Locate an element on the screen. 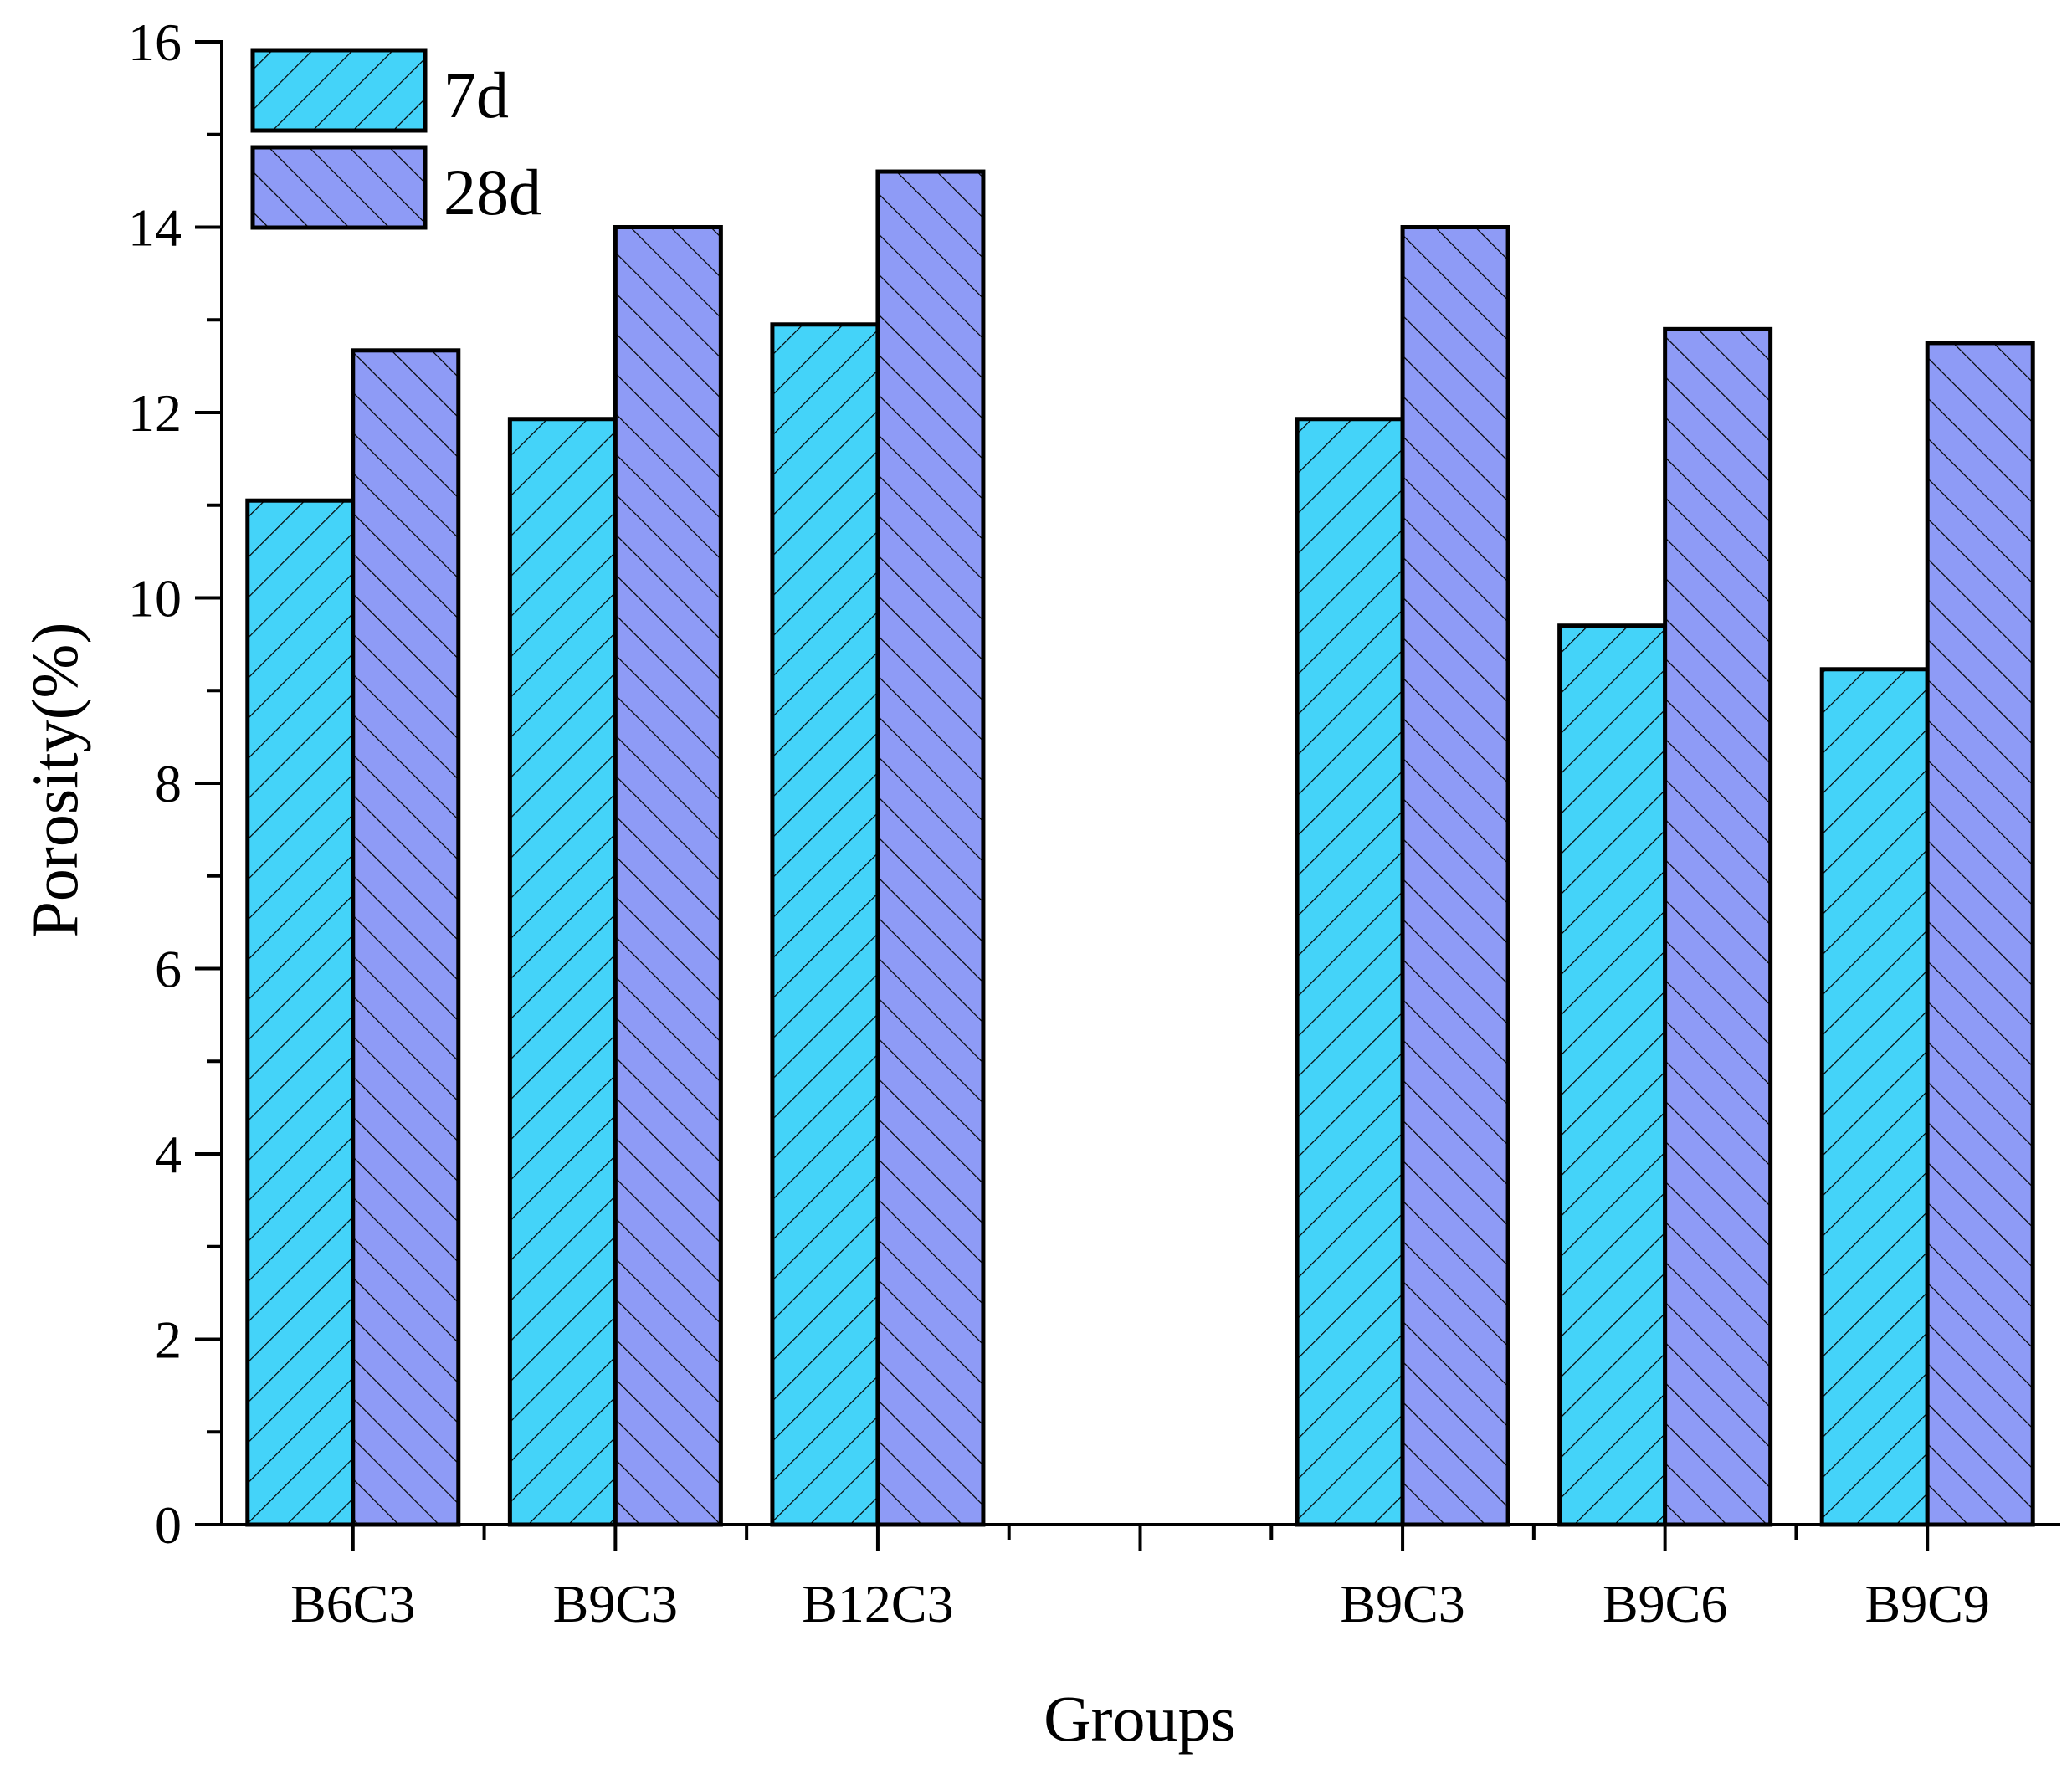  x-axis-title: Groups is located at coordinates (1140, 1718).